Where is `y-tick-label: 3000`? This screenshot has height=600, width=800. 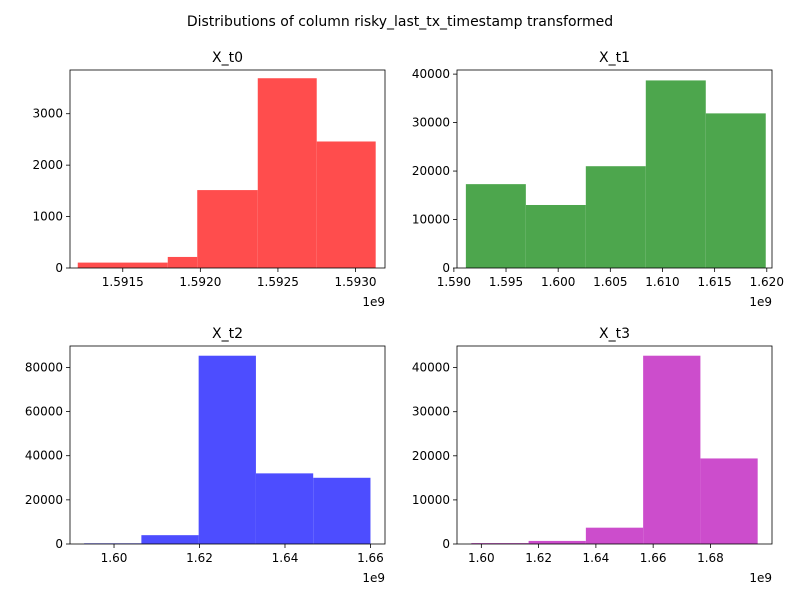 y-tick-label: 3000 is located at coordinates (47, 114).